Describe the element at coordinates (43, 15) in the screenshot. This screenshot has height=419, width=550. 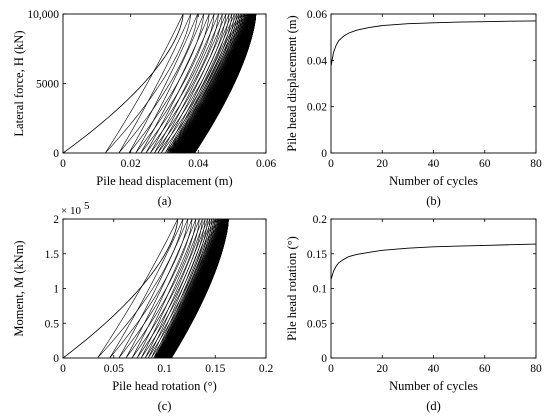
I see `y-tick-label-a: 10,000` at that location.